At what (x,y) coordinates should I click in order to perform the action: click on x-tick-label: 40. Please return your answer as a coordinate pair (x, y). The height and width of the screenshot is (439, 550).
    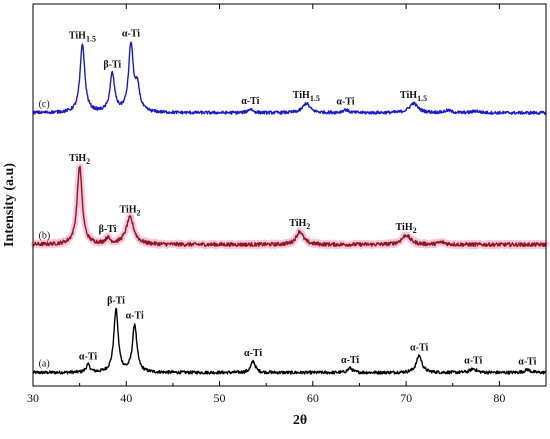
    Looking at the image, I should click on (126, 398).